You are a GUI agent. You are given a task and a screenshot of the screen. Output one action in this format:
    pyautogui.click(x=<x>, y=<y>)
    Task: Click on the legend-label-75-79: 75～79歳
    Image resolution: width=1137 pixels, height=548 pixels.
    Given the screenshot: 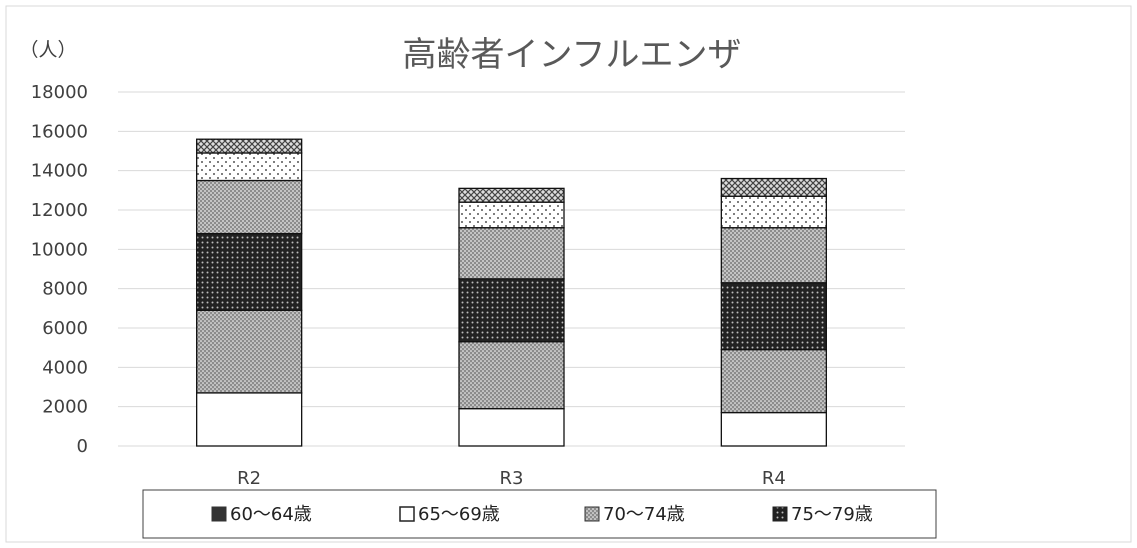 What is the action you would take?
    pyautogui.click(x=832, y=514)
    